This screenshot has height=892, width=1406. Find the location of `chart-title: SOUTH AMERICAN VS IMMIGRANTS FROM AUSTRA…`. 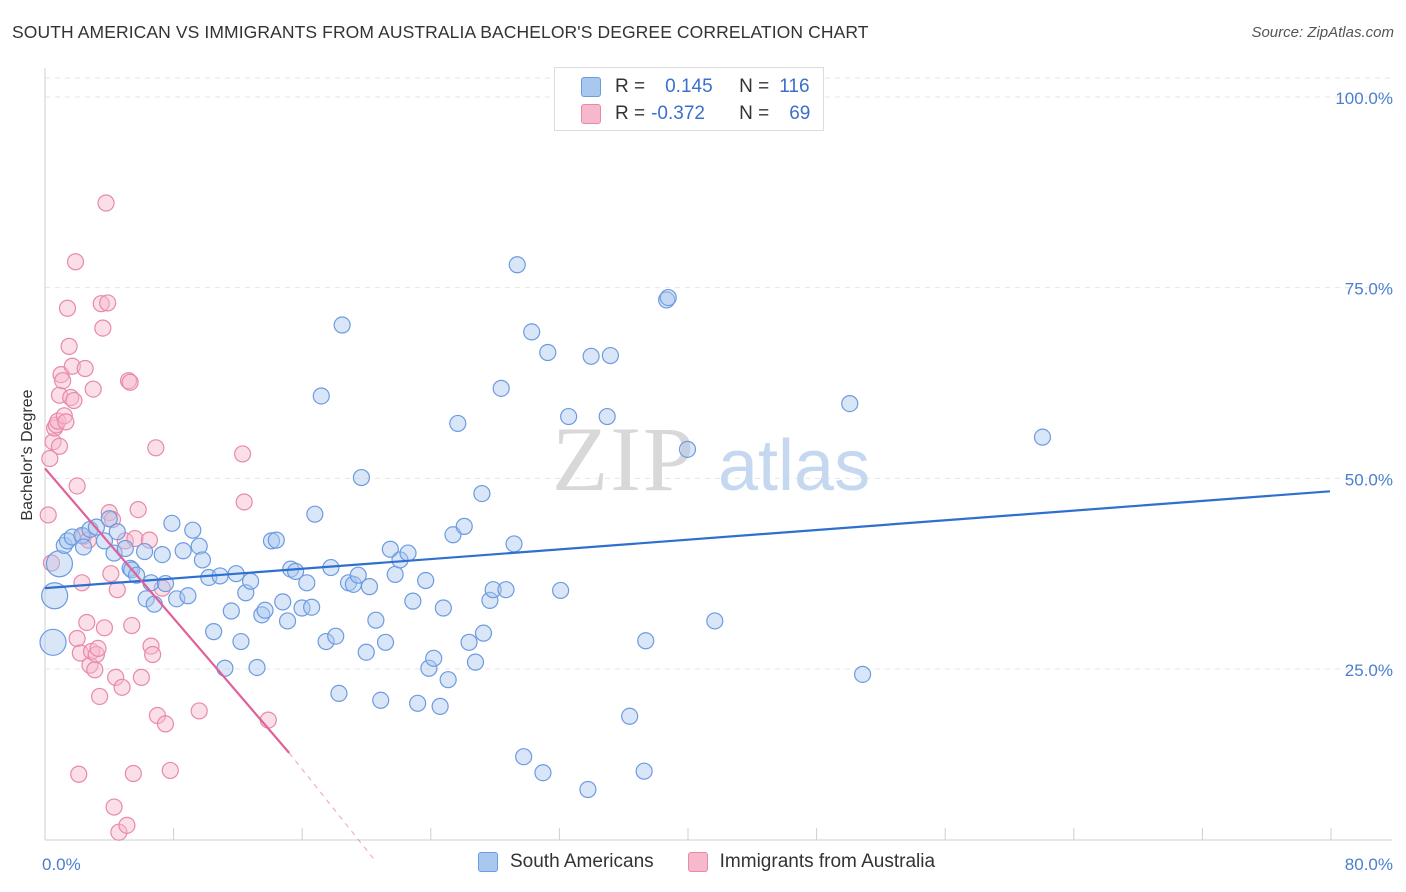

chart-title: SOUTH AMERICAN VS IMMIGRANTS FROM AUSTRA… is located at coordinates (440, 32).